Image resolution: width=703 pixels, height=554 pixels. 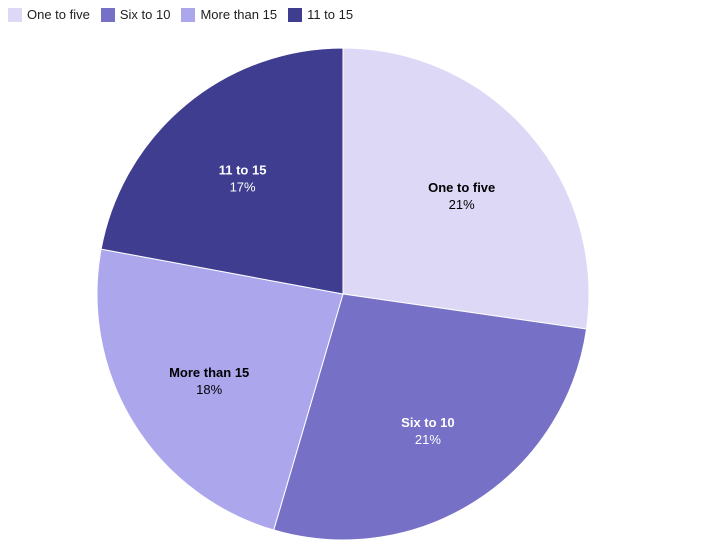 What do you see at coordinates (461, 187) in the screenshot?
I see `pie-slice-label-one-to-five: One to five` at bounding box center [461, 187].